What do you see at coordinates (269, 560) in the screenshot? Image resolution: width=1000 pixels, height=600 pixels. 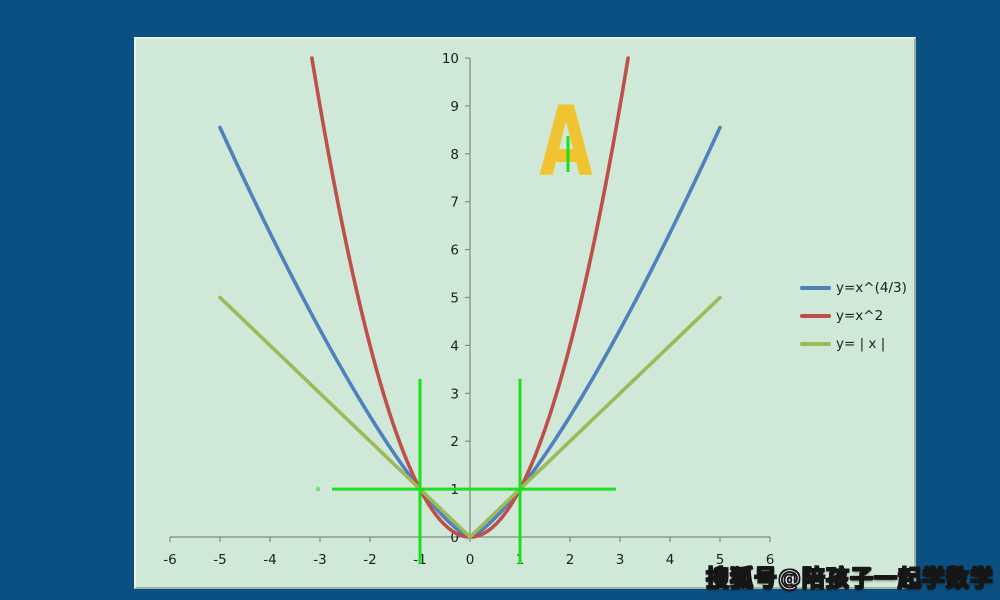 I see `x-tick-label: -4` at bounding box center [269, 560].